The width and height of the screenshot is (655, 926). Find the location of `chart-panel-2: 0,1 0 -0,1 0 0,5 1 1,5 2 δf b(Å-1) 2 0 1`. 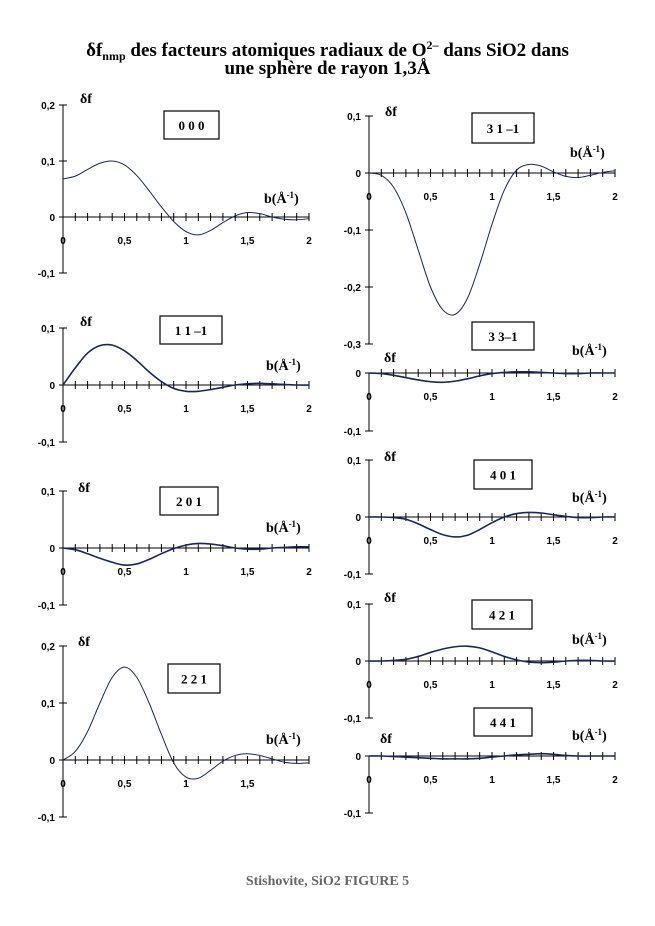

chart-panel-2: 0,1 0 -0,1 0 0,5 1 1,5 2 δf b(Å-1) 2 0 1 is located at coordinates (175, 546).